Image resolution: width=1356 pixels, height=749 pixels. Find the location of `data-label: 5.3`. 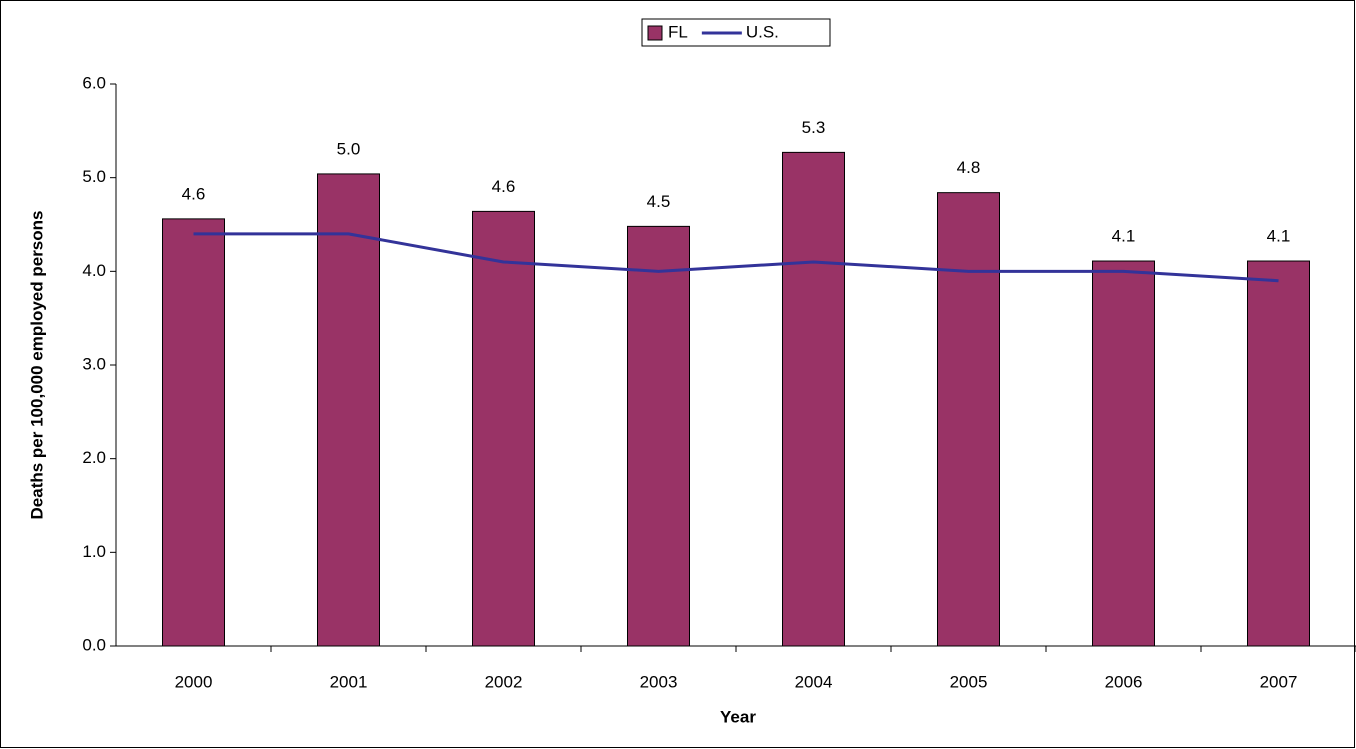

data-label: 5.3 is located at coordinates (814, 127).